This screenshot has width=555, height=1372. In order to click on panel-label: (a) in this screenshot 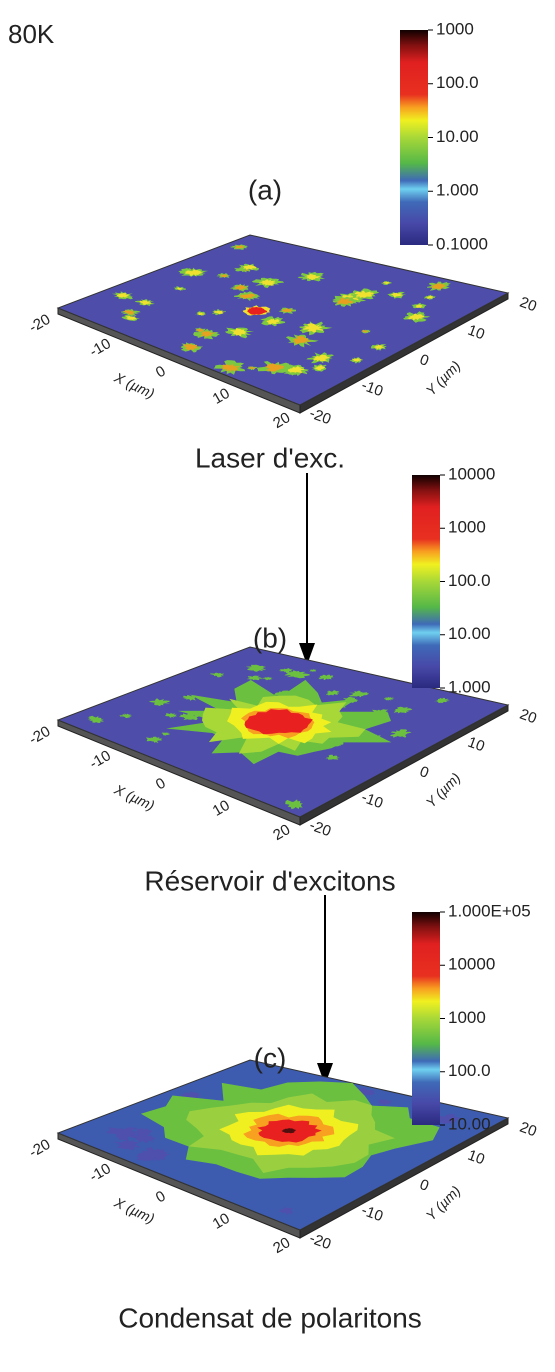, I will do `click(265, 189)`.